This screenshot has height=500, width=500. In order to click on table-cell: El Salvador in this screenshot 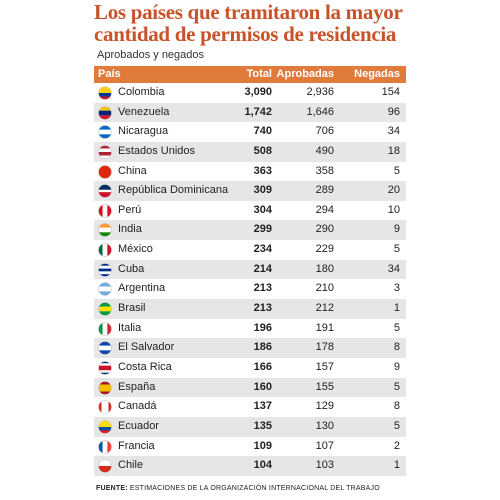, I will do `click(146, 347)`.